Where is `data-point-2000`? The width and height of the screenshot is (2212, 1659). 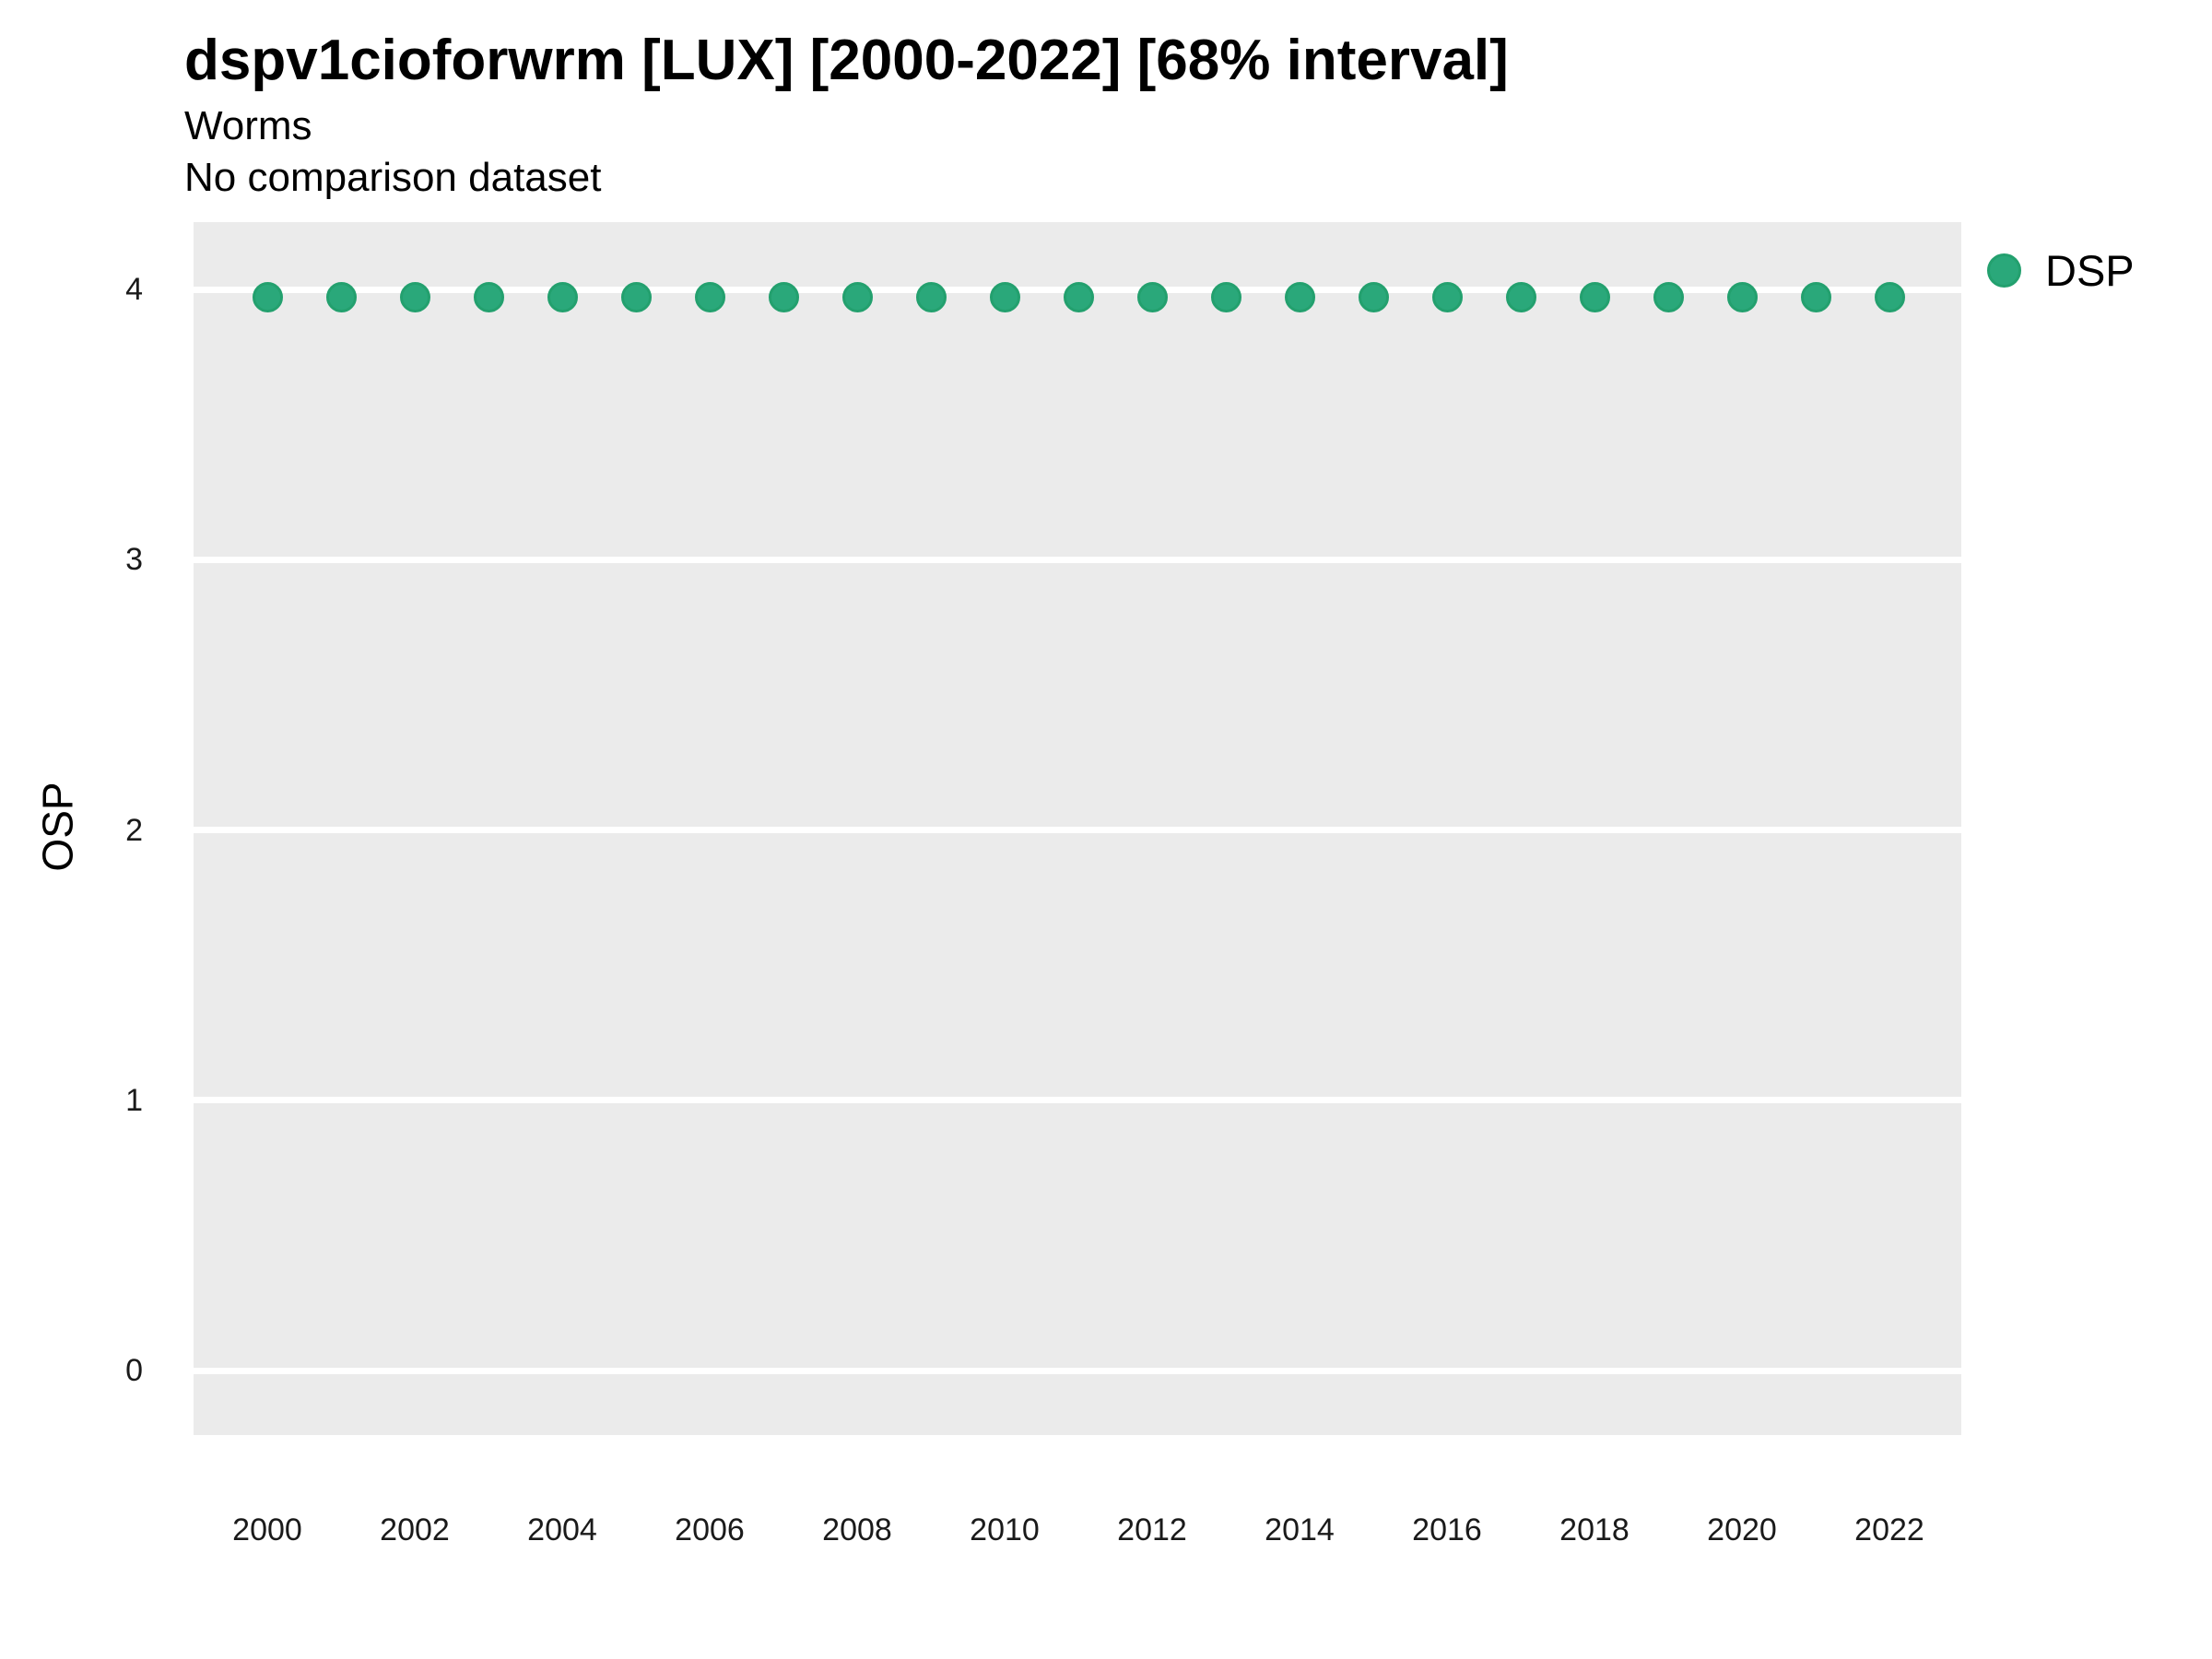 data-point-2000 is located at coordinates (267, 297).